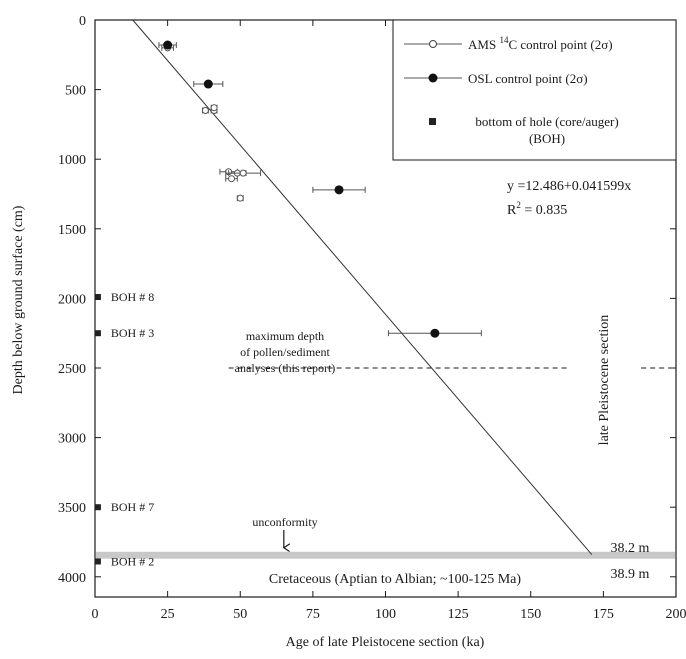 The image size is (686, 659). I want to click on boh-label: BOH # 7, so click(132, 507).